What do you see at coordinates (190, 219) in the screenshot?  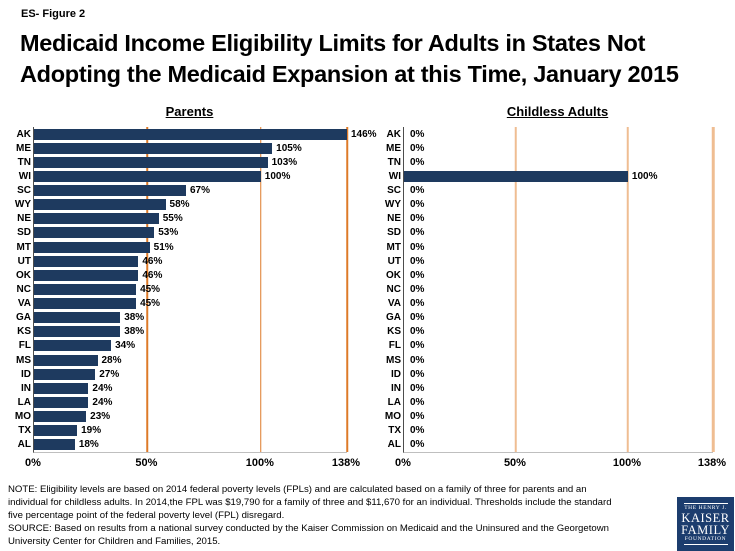 I see `bar-row-ne: 55%` at bounding box center [190, 219].